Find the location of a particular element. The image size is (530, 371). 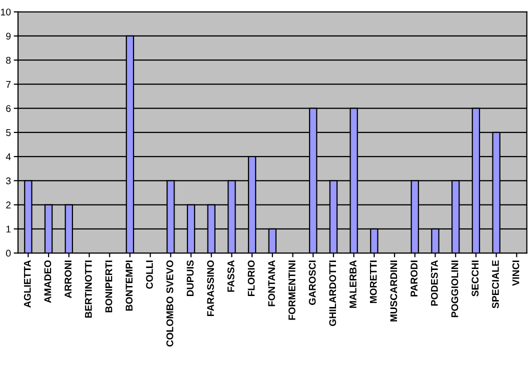

y-tick-label: 8 is located at coordinates (8, 60).